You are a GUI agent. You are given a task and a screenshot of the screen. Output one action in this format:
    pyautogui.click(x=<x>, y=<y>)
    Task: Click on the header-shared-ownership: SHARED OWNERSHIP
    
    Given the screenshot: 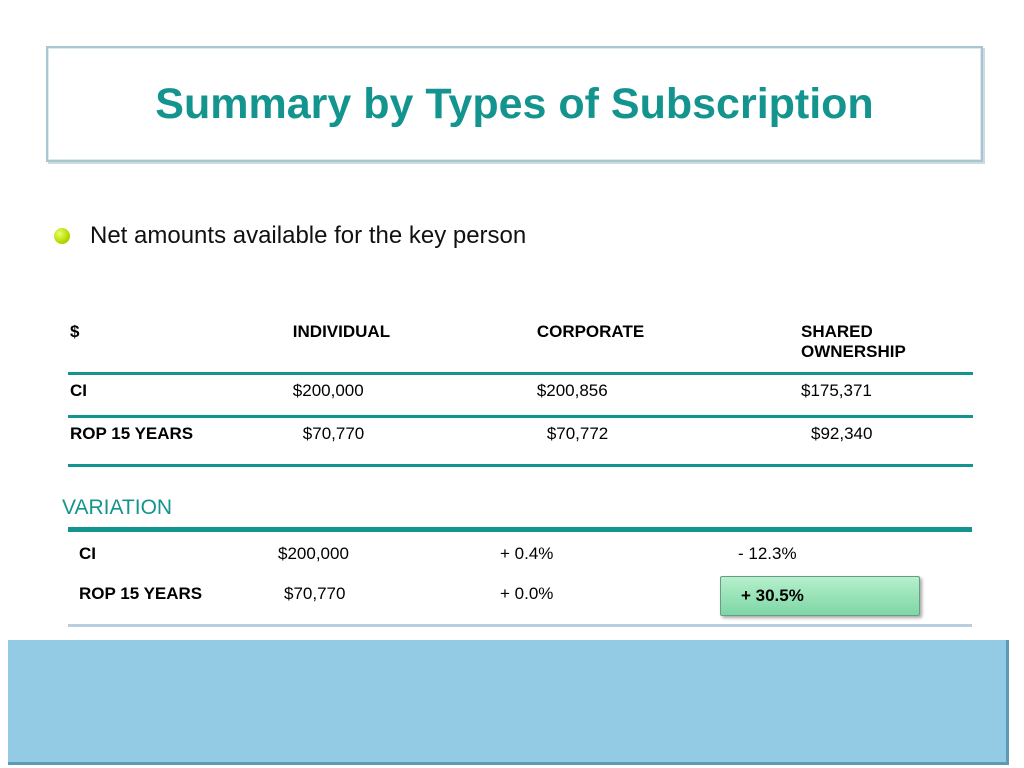 What is the action you would take?
    pyautogui.click(x=885, y=346)
    